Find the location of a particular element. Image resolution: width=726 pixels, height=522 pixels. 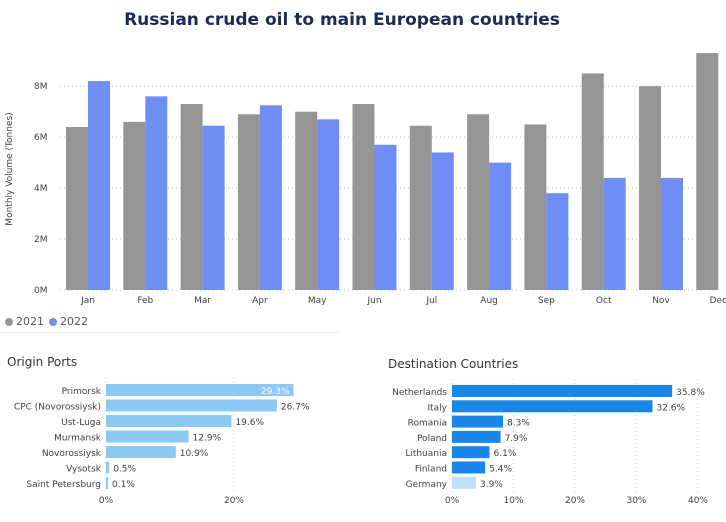

category-label: Lithuania is located at coordinates (426, 454).